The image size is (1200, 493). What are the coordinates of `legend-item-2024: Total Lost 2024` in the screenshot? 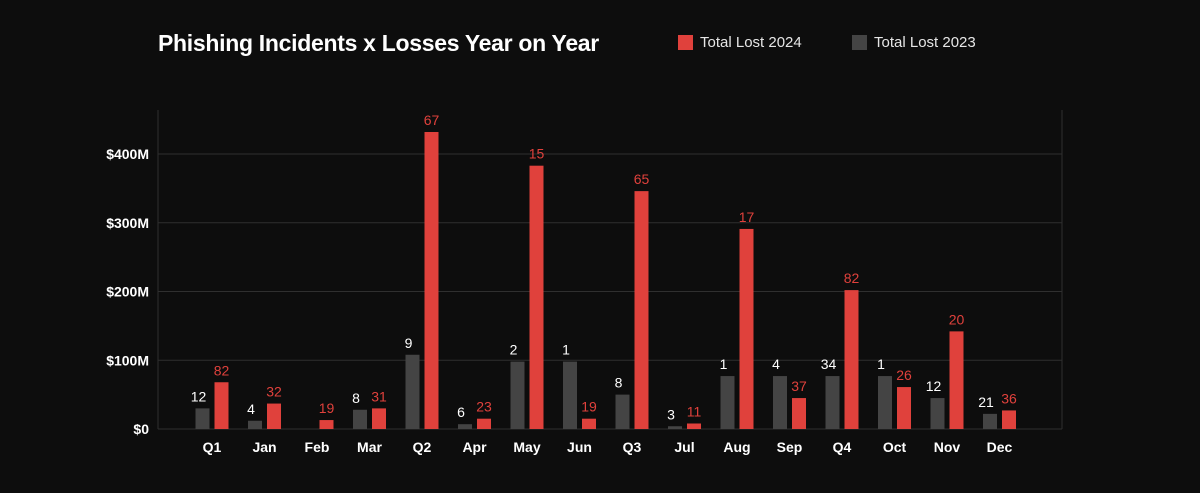 It's located at (740, 42).